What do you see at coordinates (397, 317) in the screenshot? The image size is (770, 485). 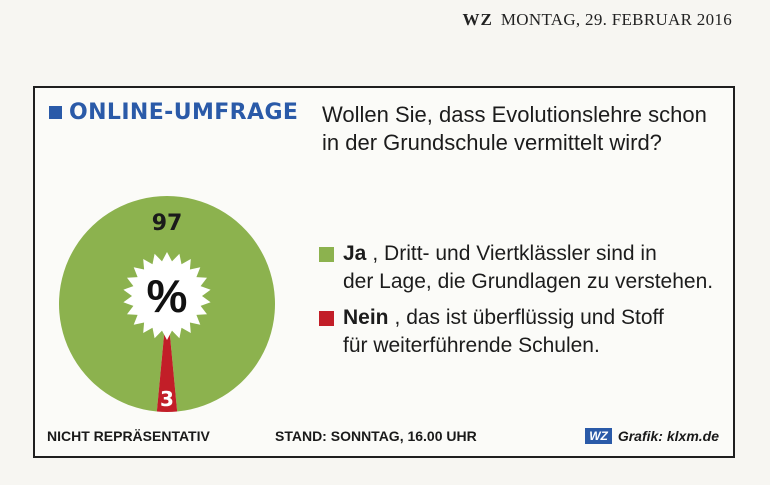 I see `legend-sep-nein: ,` at bounding box center [397, 317].